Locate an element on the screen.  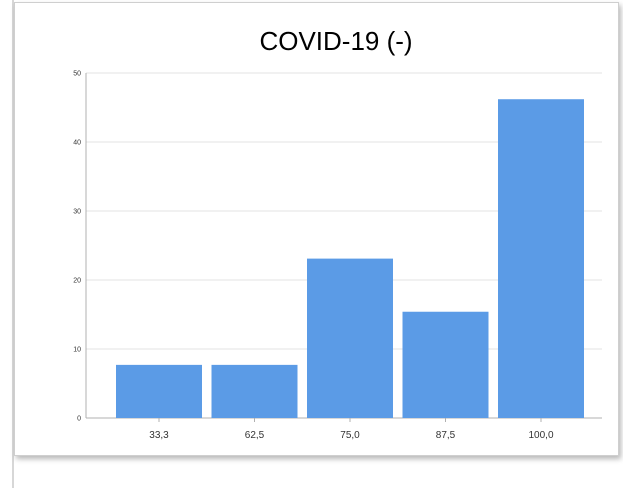
y-tick-label: 20 is located at coordinates (77, 281).